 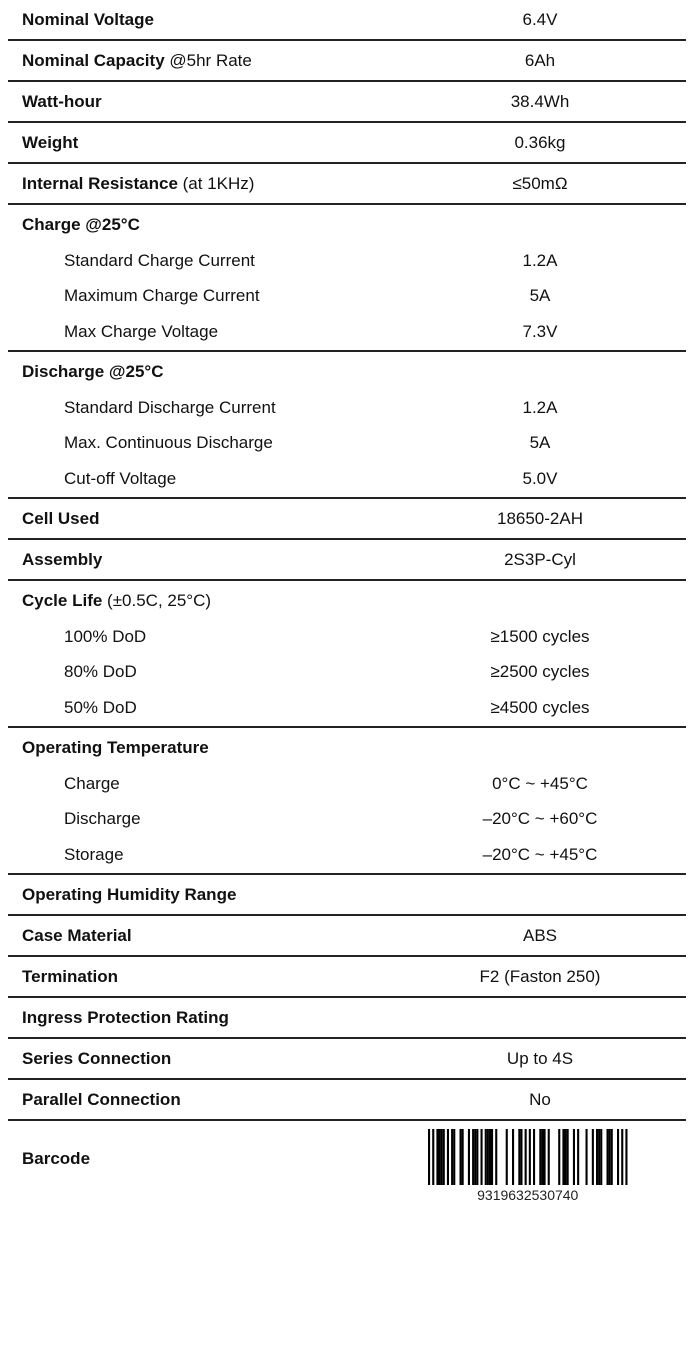 What do you see at coordinates (540, 183) in the screenshot?
I see `spec-value: ≤50mΩ` at bounding box center [540, 183].